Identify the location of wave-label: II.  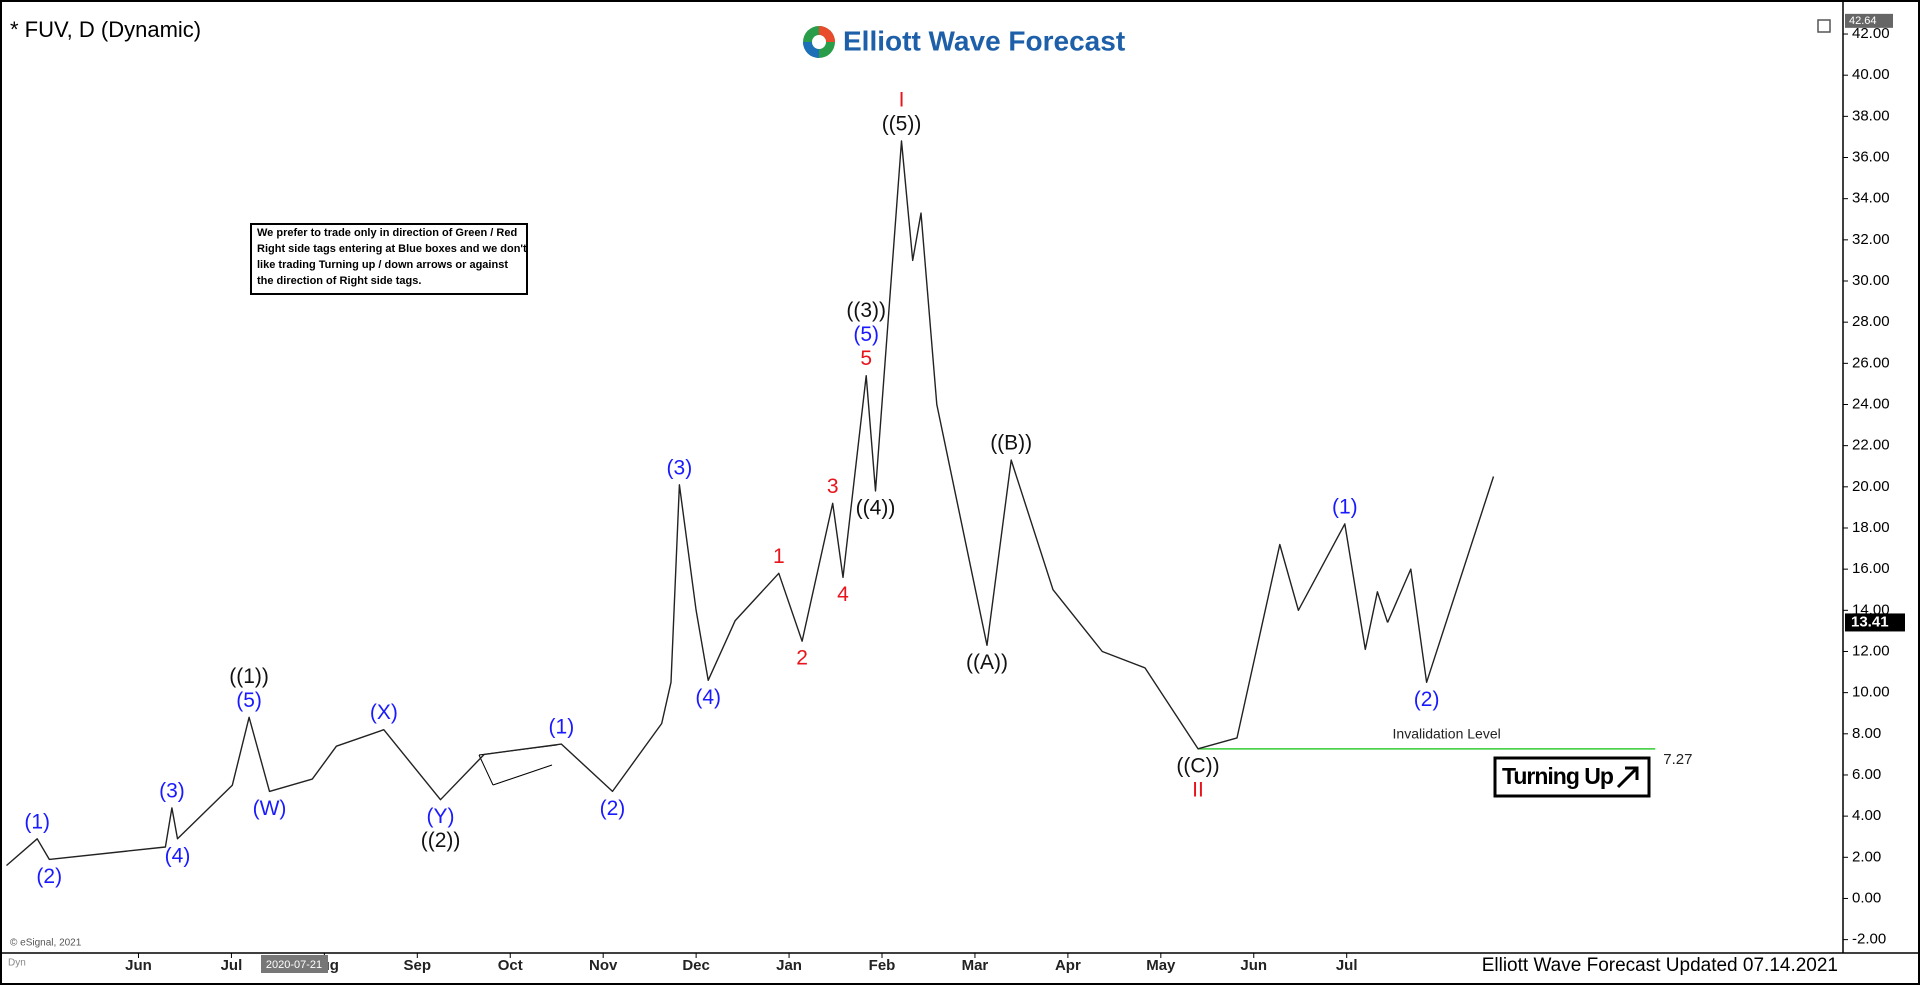
(1198, 789).